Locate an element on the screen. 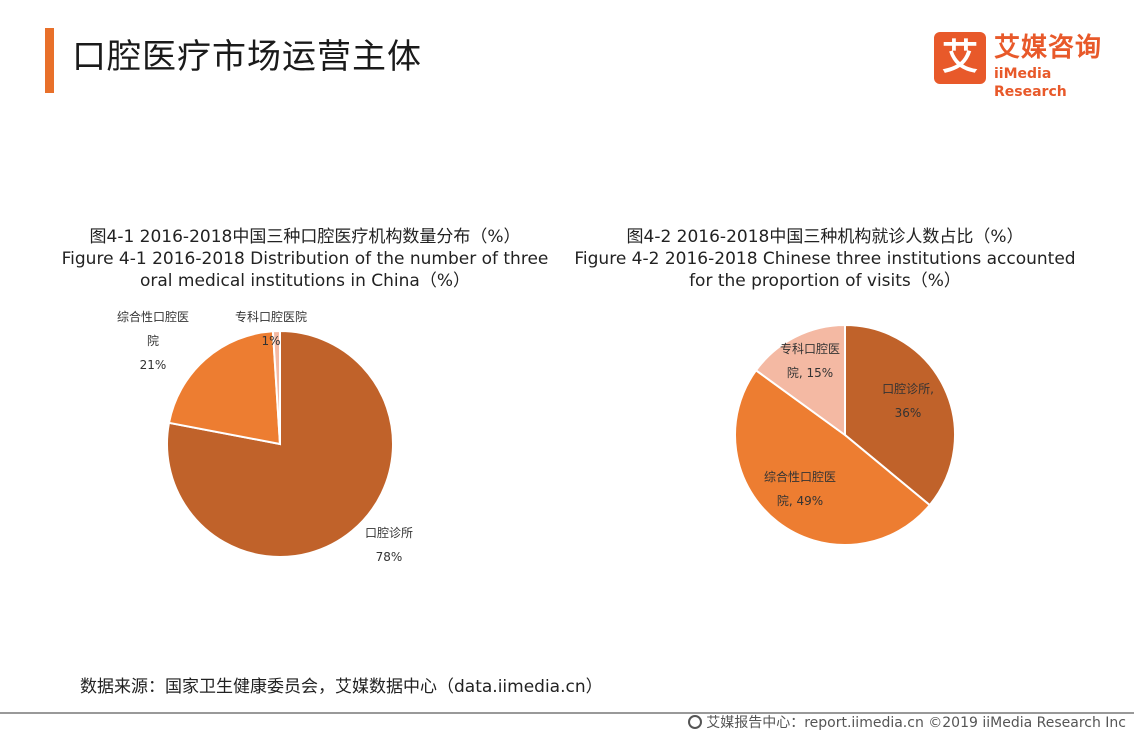 The height and width of the screenshot is (737, 1134). data-source-note: 数据来源：国家卫生健康委员会，艾媒数据中心（data.iimedia.cn） is located at coordinates (341, 687).